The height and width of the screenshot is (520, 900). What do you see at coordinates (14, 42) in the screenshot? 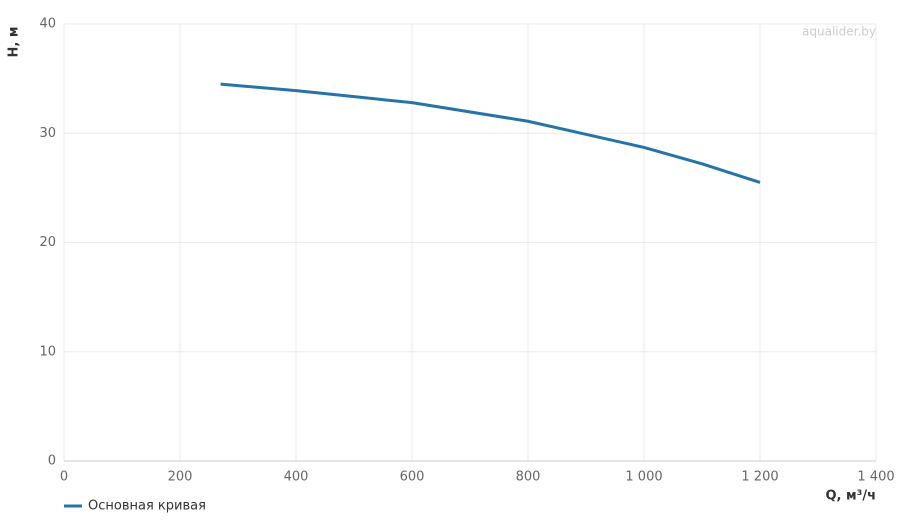
I see `y-axis-title: H, м` at bounding box center [14, 42].